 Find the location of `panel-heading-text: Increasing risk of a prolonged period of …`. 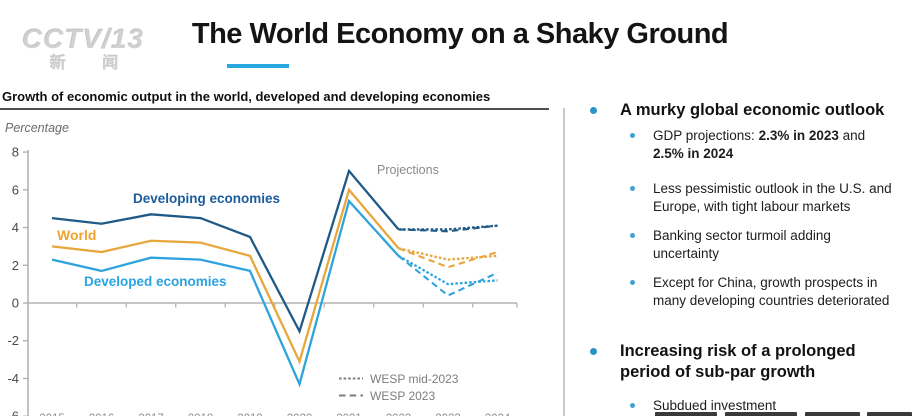

panel-heading-text: Increasing risk of a prolonged period of … is located at coordinates (738, 361).